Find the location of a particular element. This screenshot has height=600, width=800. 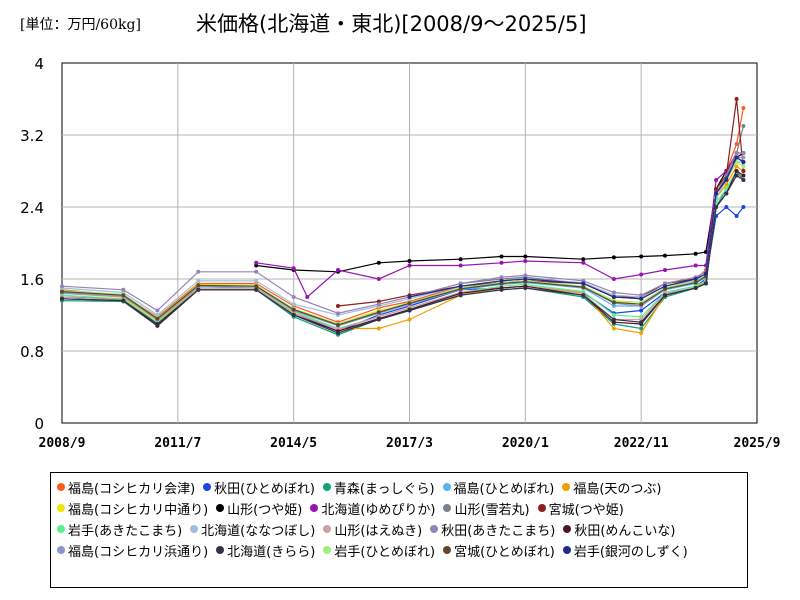

legend-item: 福島(コシヒカリ浜通り) is located at coordinates (132, 551).